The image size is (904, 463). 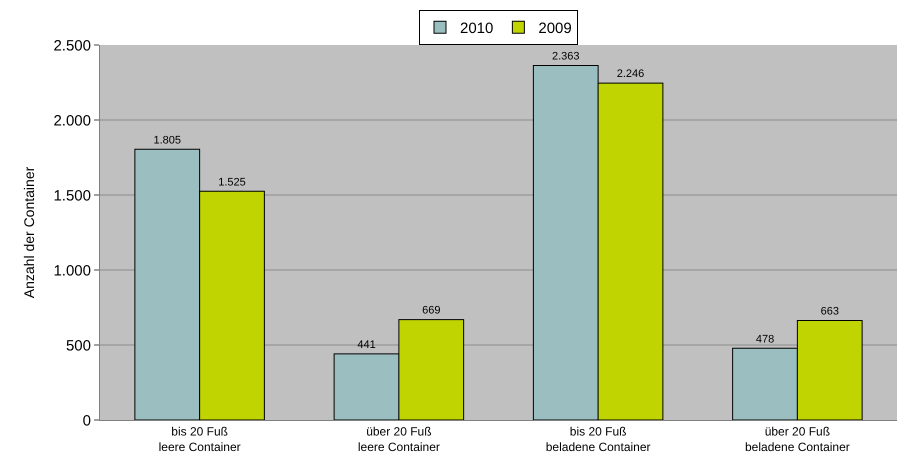 What do you see at coordinates (366, 344) in the screenshot?
I see `data-label: 441` at bounding box center [366, 344].